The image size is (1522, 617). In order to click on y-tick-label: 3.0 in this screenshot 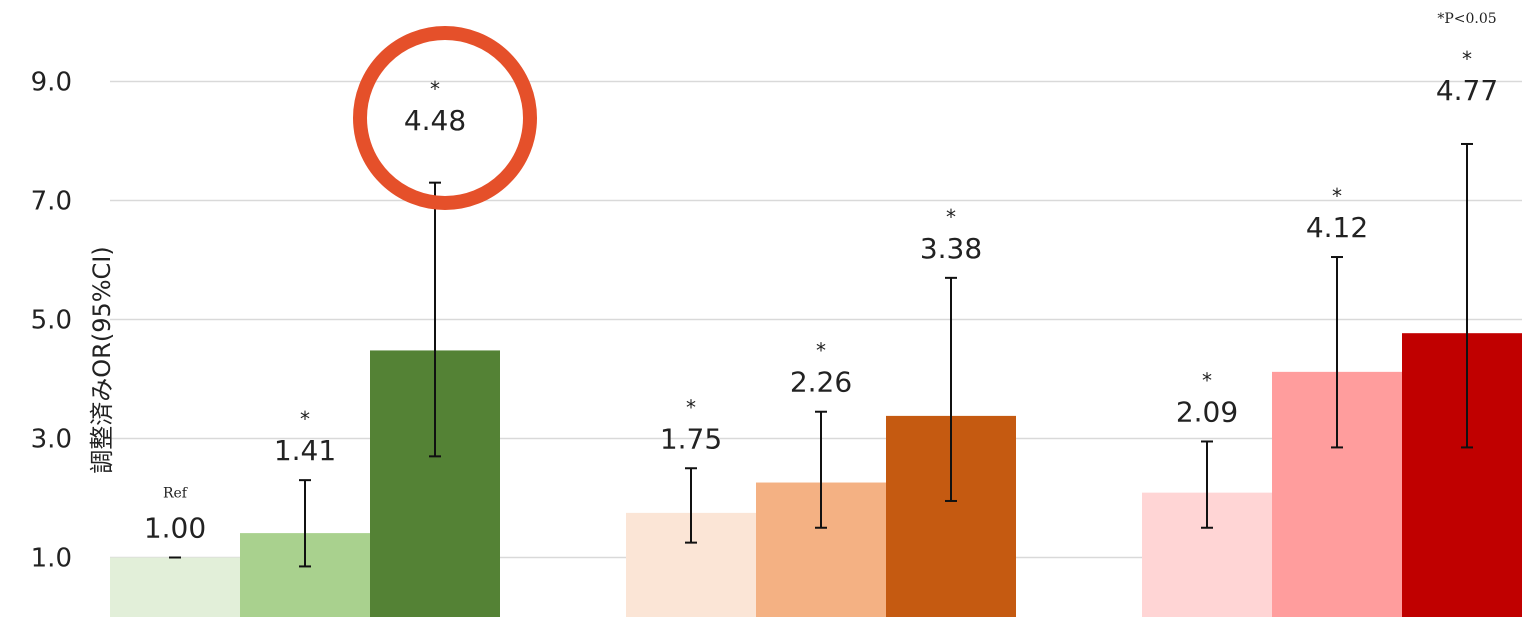, I will do `click(51, 440)`.